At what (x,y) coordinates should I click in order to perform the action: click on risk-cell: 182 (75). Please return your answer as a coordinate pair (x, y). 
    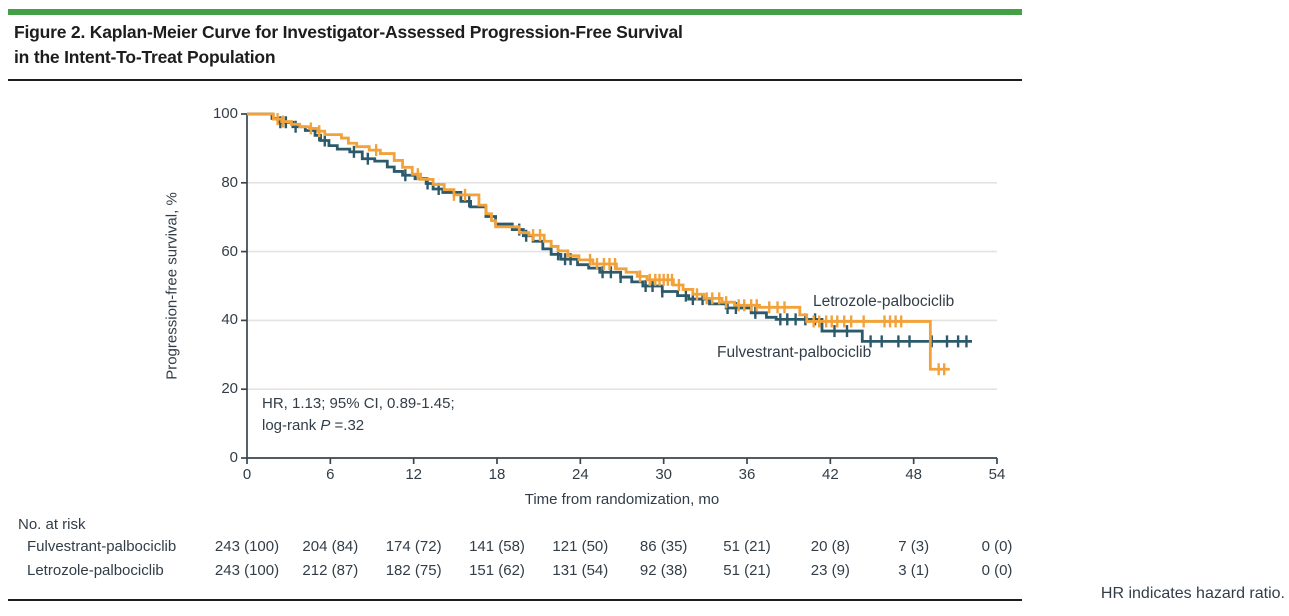
    Looking at the image, I should click on (413, 570).